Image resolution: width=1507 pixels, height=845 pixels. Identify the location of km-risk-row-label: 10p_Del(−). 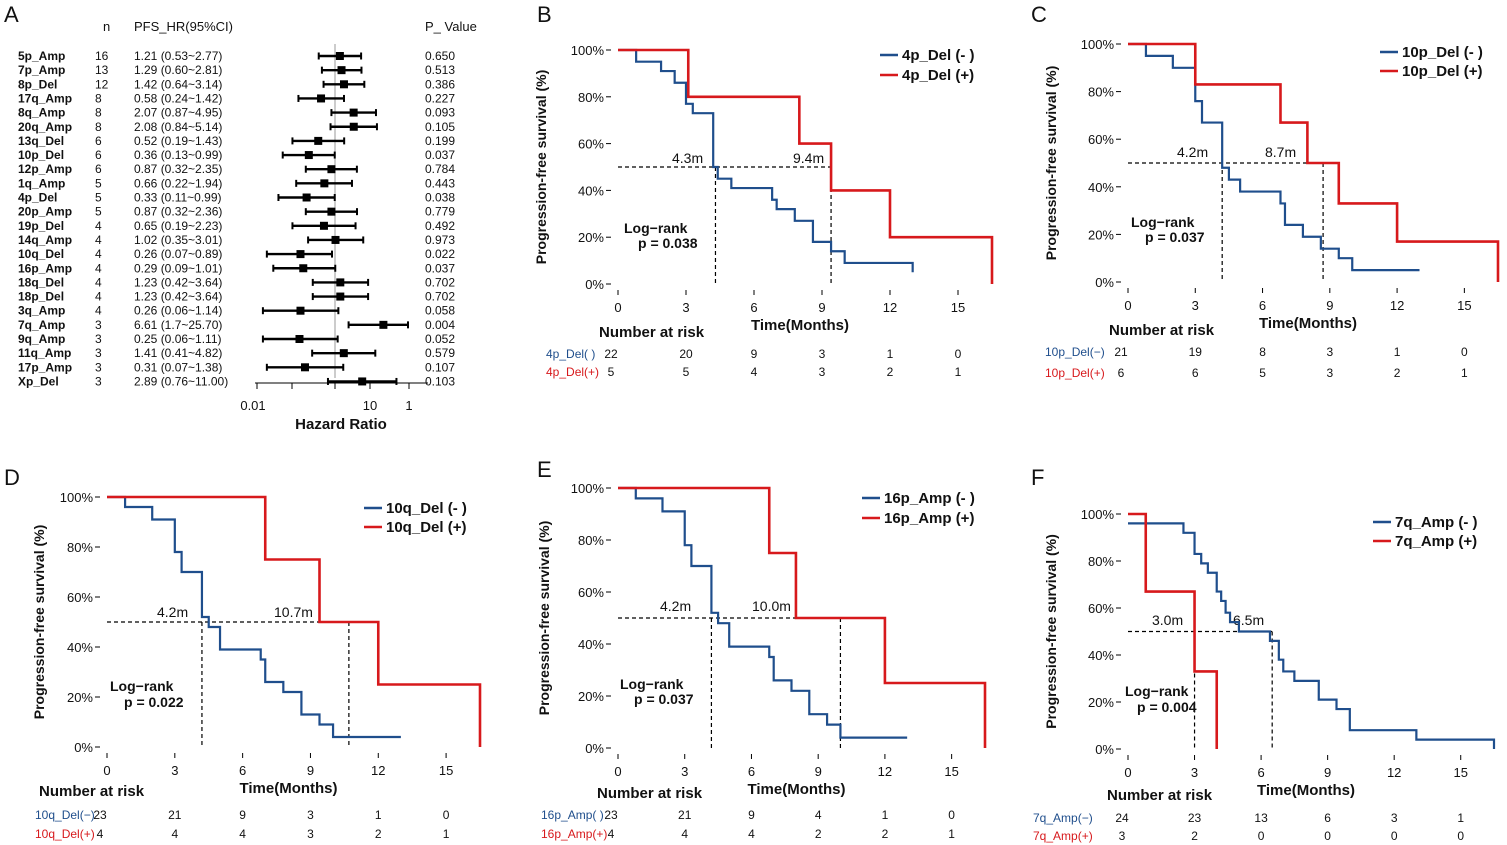
(1075, 352).